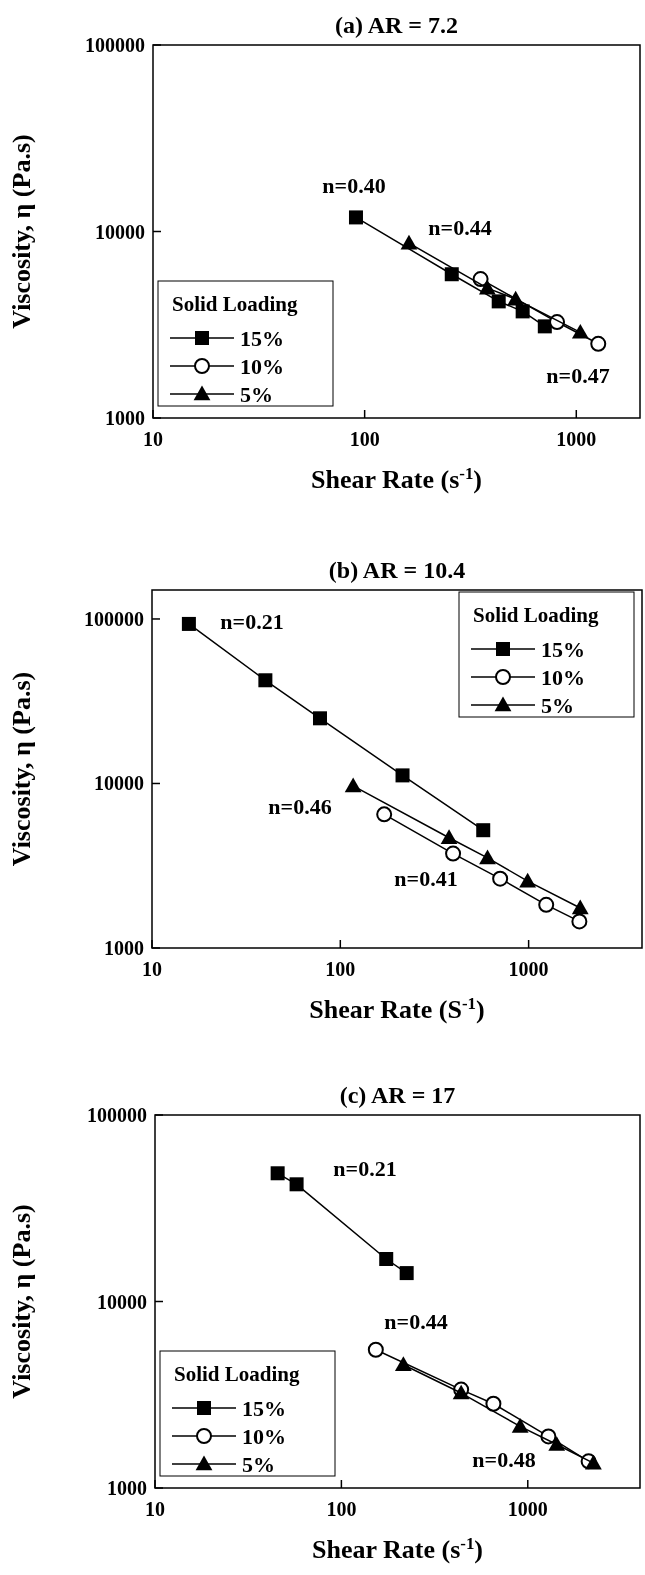 Image resolution: width=645 pixels, height=1575 pixels. Describe the element at coordinates (300, 806) in the screenshot. I see `annotation: n=0.46` at that location.